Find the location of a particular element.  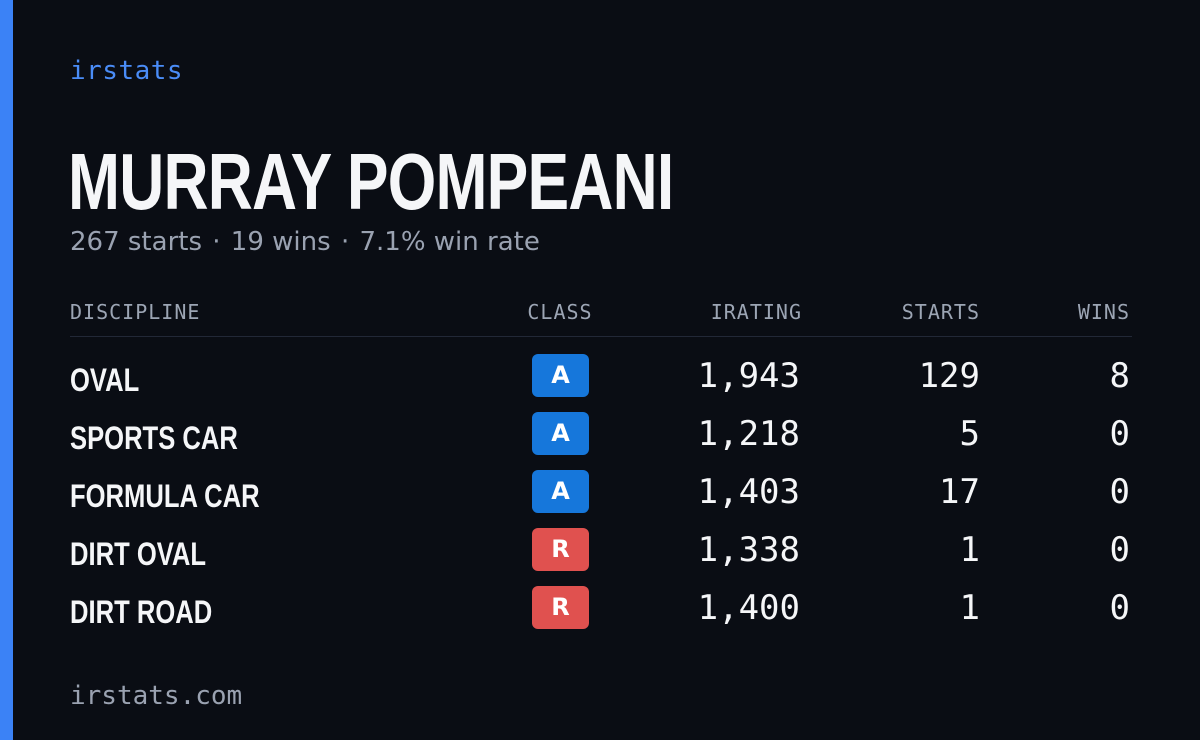

table-row: DIRT OVAL R 1,338 1 0 is located at coordinates (601, 557).